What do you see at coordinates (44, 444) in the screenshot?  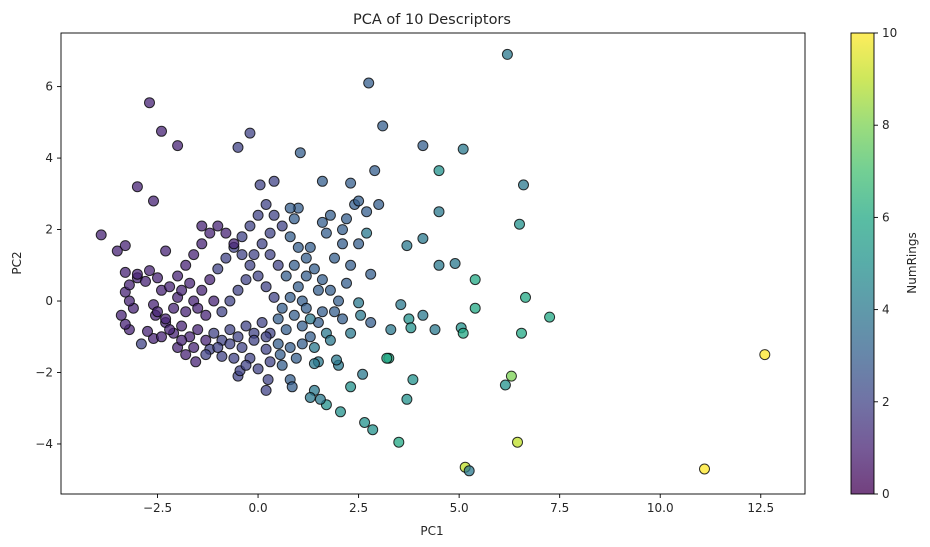 I see `y-tick-label: −4` at bounding box center [44, 444].